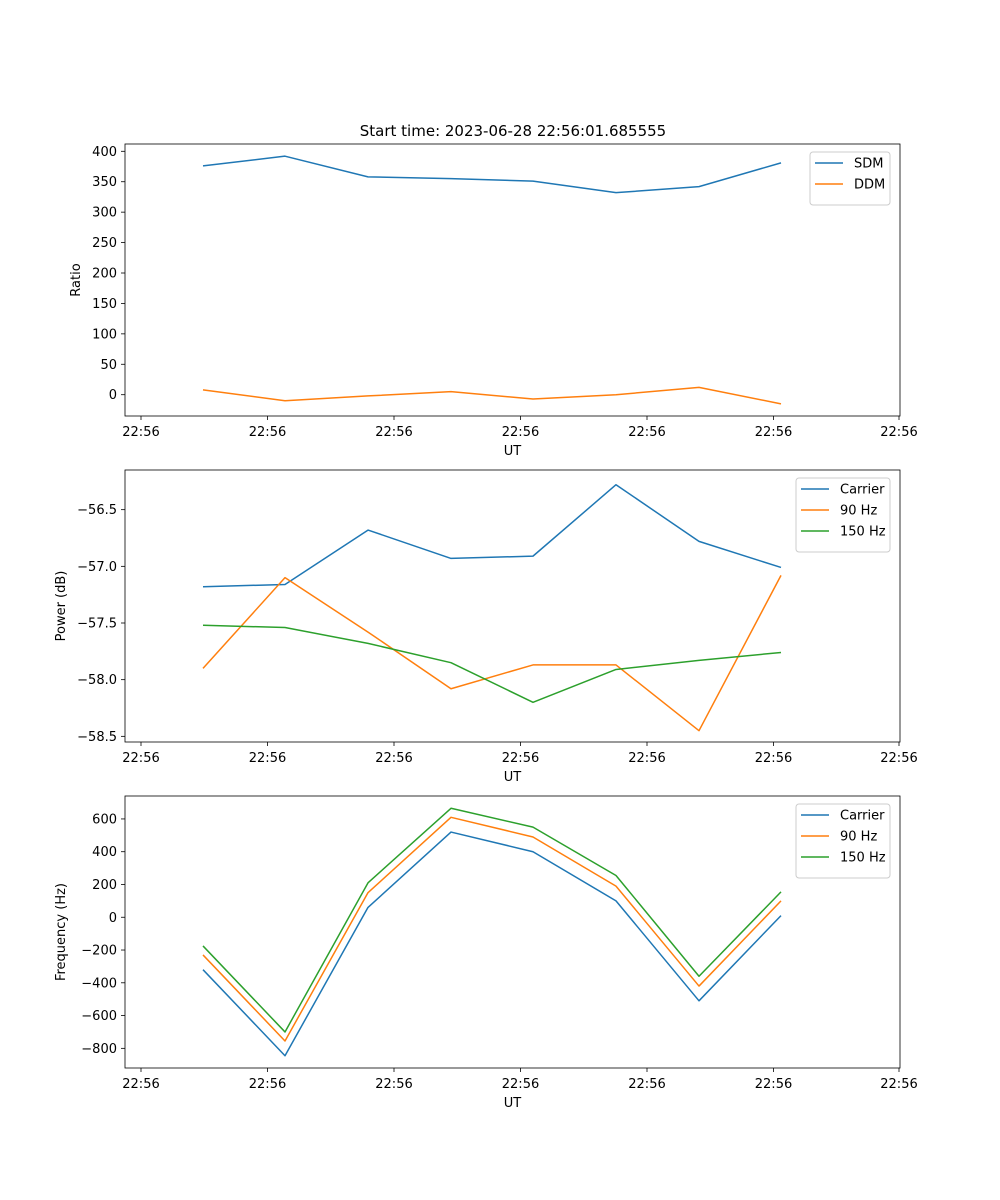 The width and height of the screenshot is (1000, 1200). Describe the element at coordinates (99, 1049) in the screenshot. I see `y-tick-label: −800` at that location.